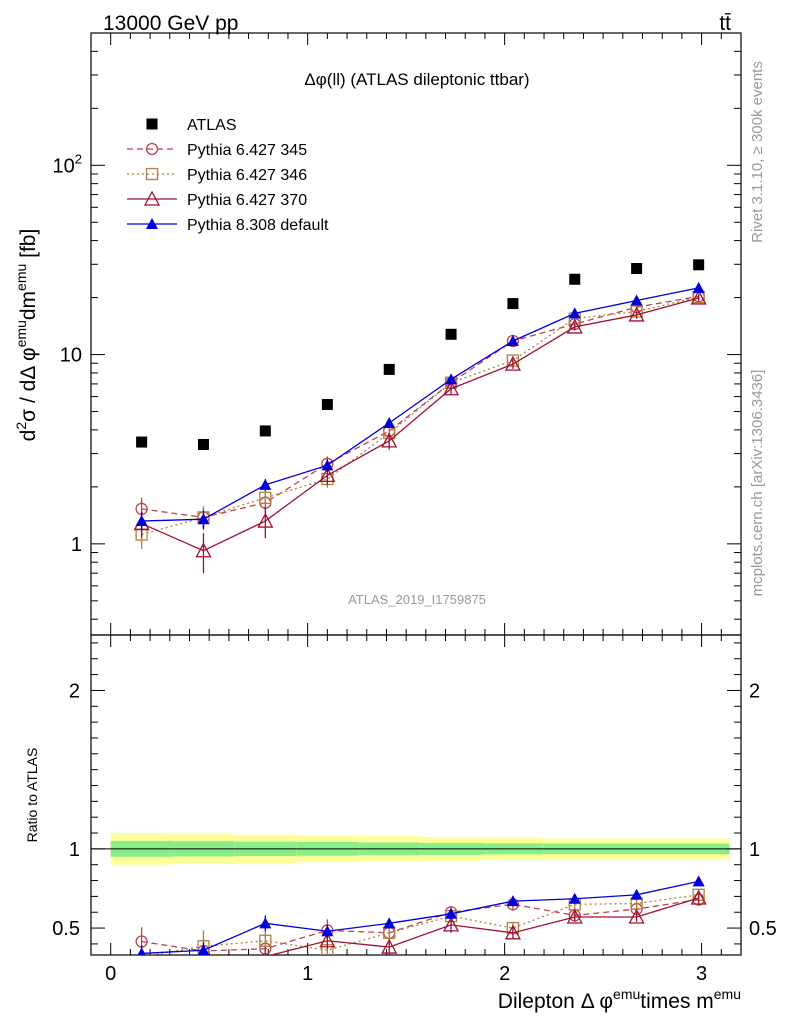 This screenshot has height=1024, width=786. What do you see at coordinates (71, 356) in the screenshot?
I see `main-y-tick-label: 10` at bounding box center [71, 356].